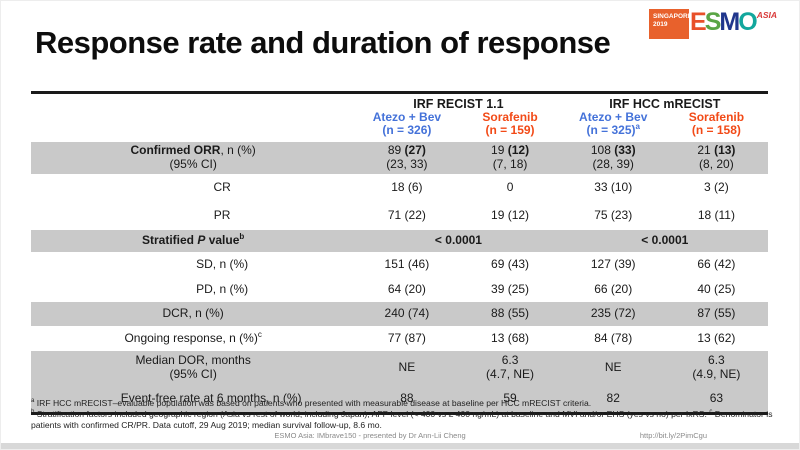 The width and height of the screenshot is (800, 450). I want to click on arm-n: (n = 325), so click(611, 130).